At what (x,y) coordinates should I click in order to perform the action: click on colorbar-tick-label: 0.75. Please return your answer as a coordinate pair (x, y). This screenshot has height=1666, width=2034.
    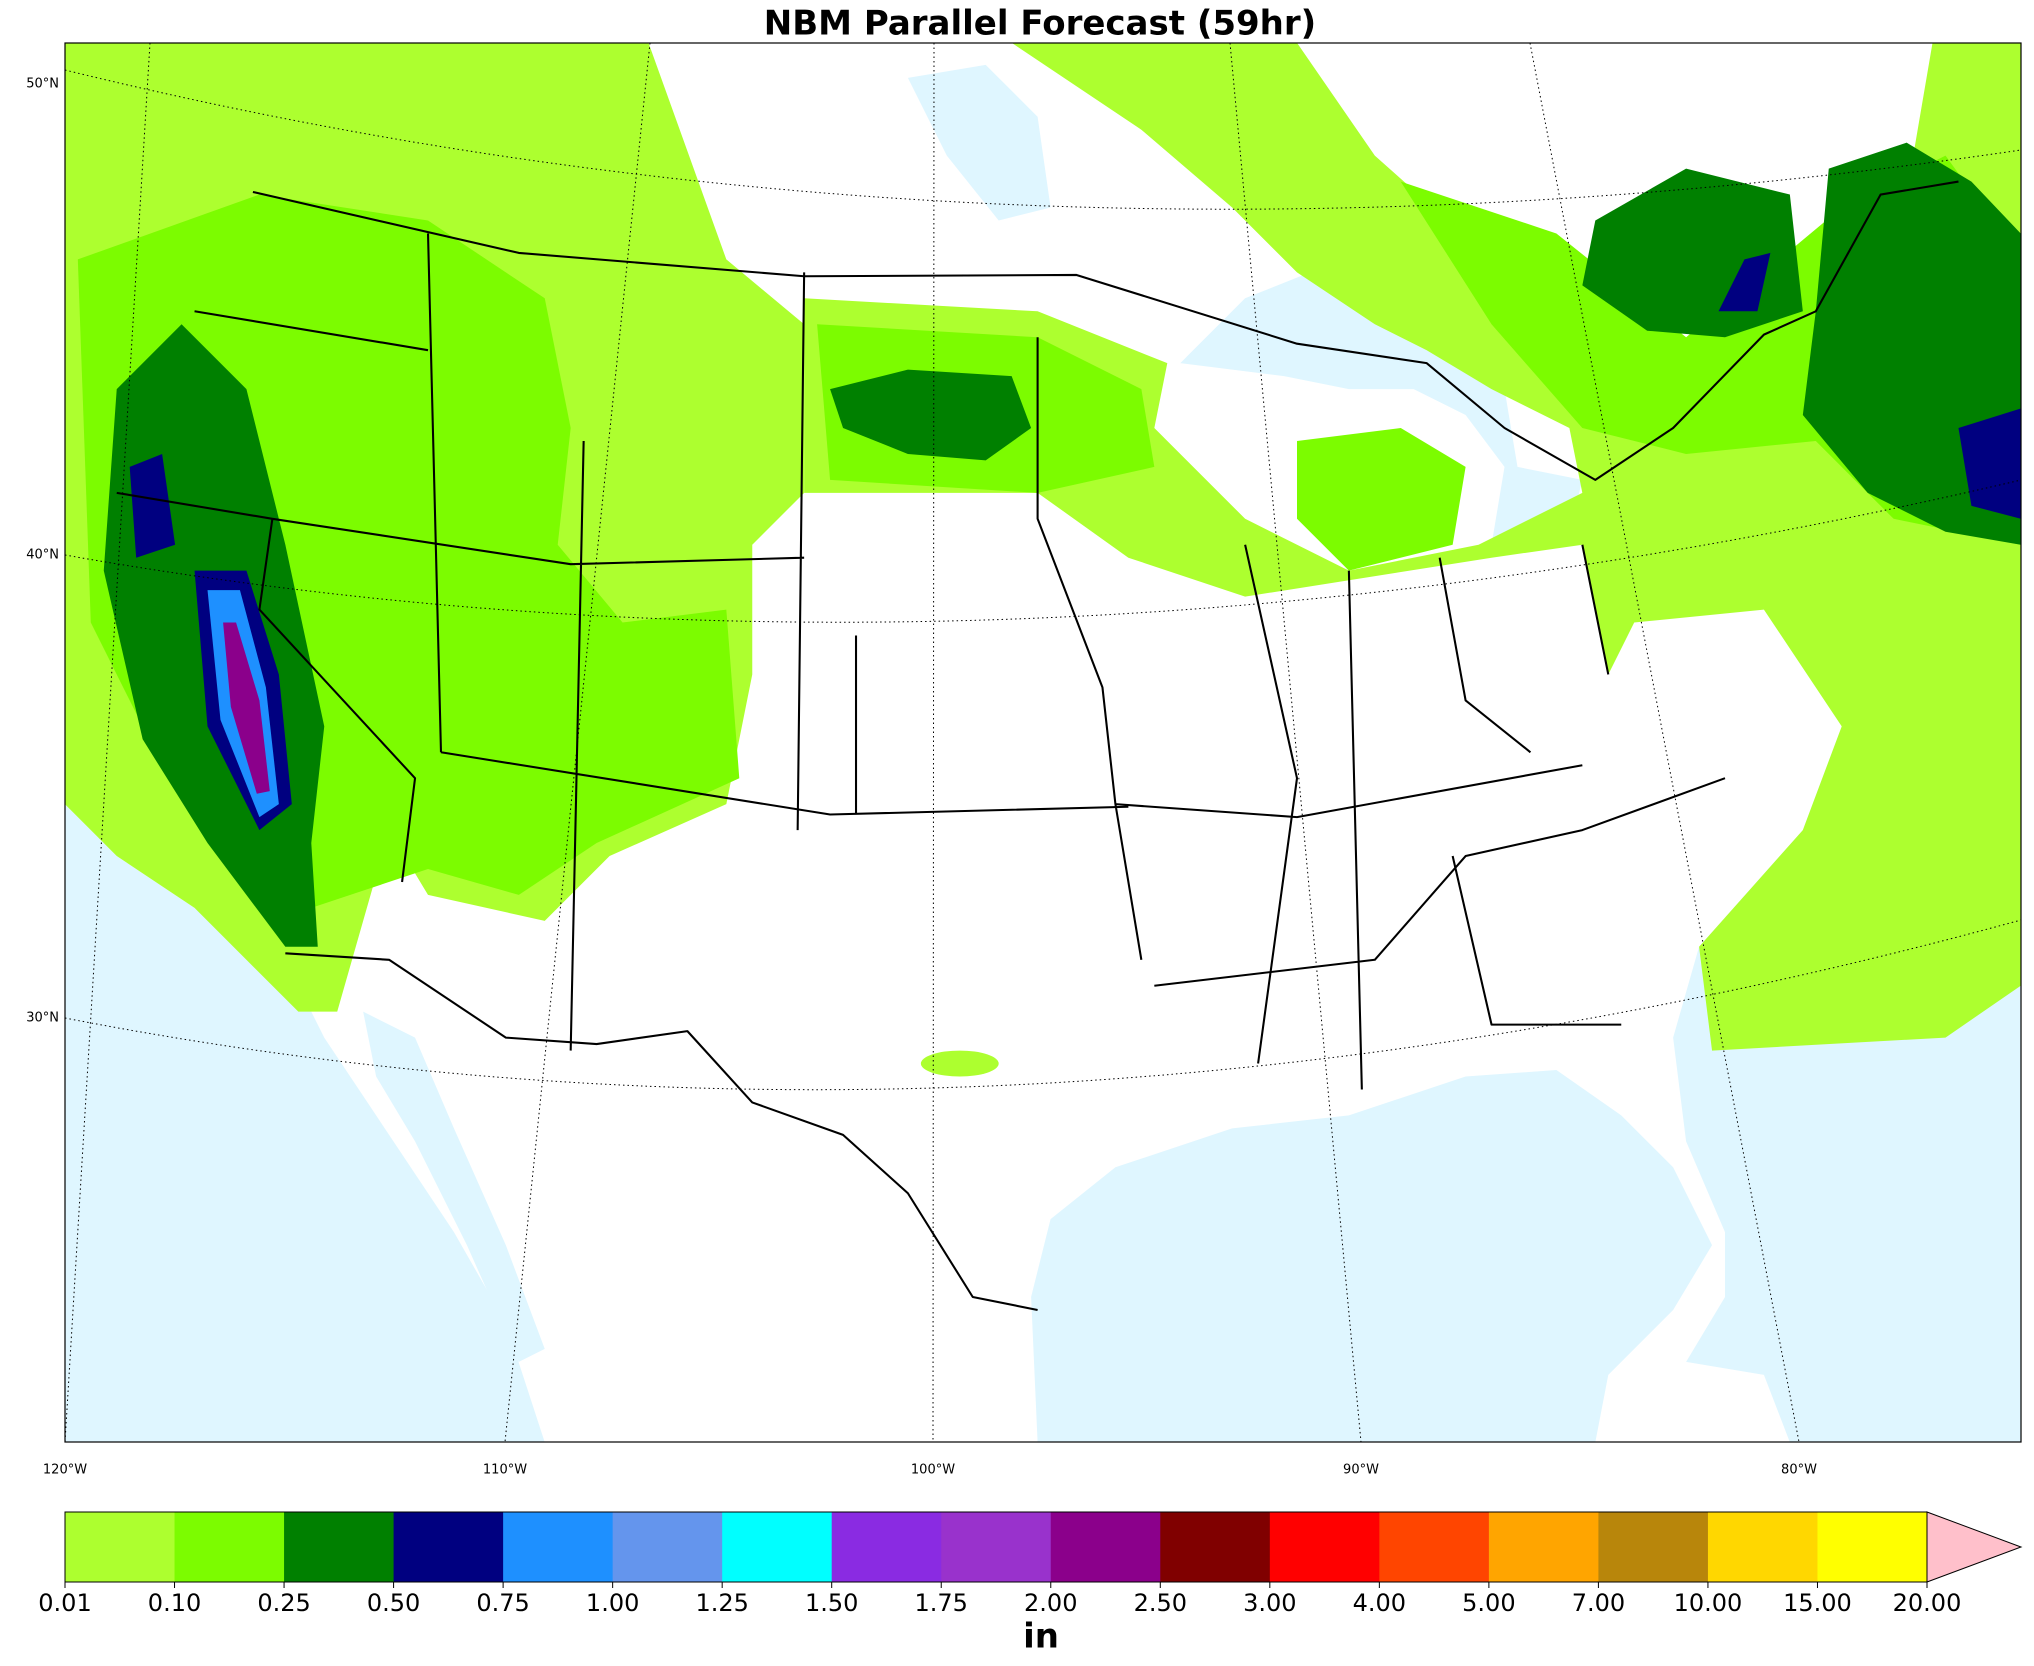
    Looking at the image, I should click on (502, 1603).